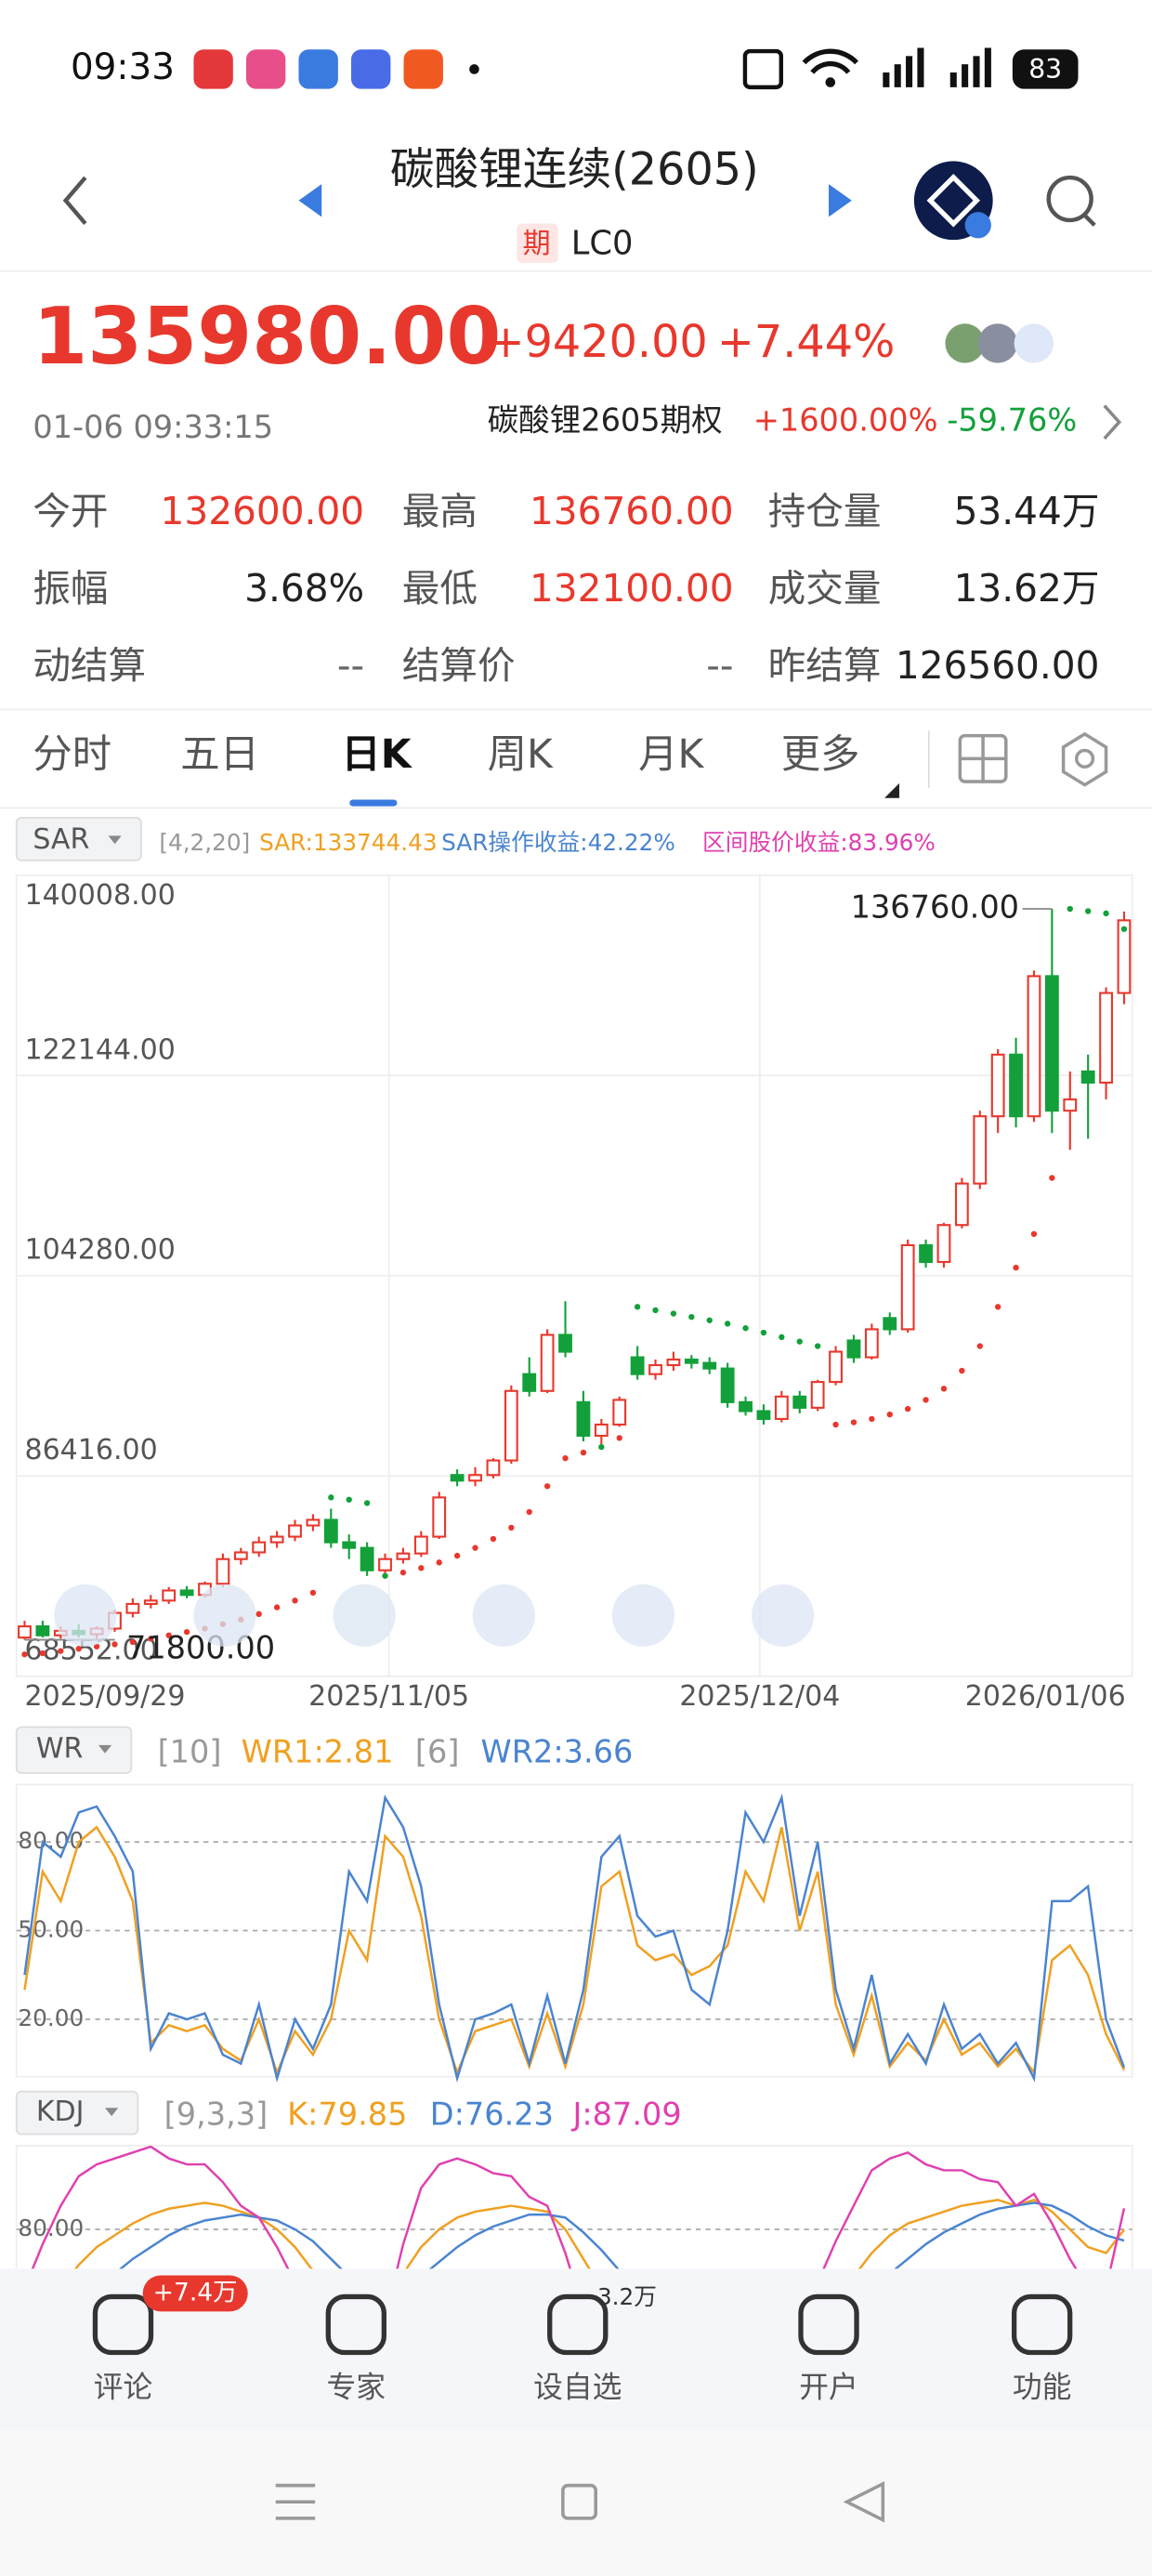  Describe the element at coordinates (492, 2114) in the screenshot. I see `d-legend: D:76.23` at that location.